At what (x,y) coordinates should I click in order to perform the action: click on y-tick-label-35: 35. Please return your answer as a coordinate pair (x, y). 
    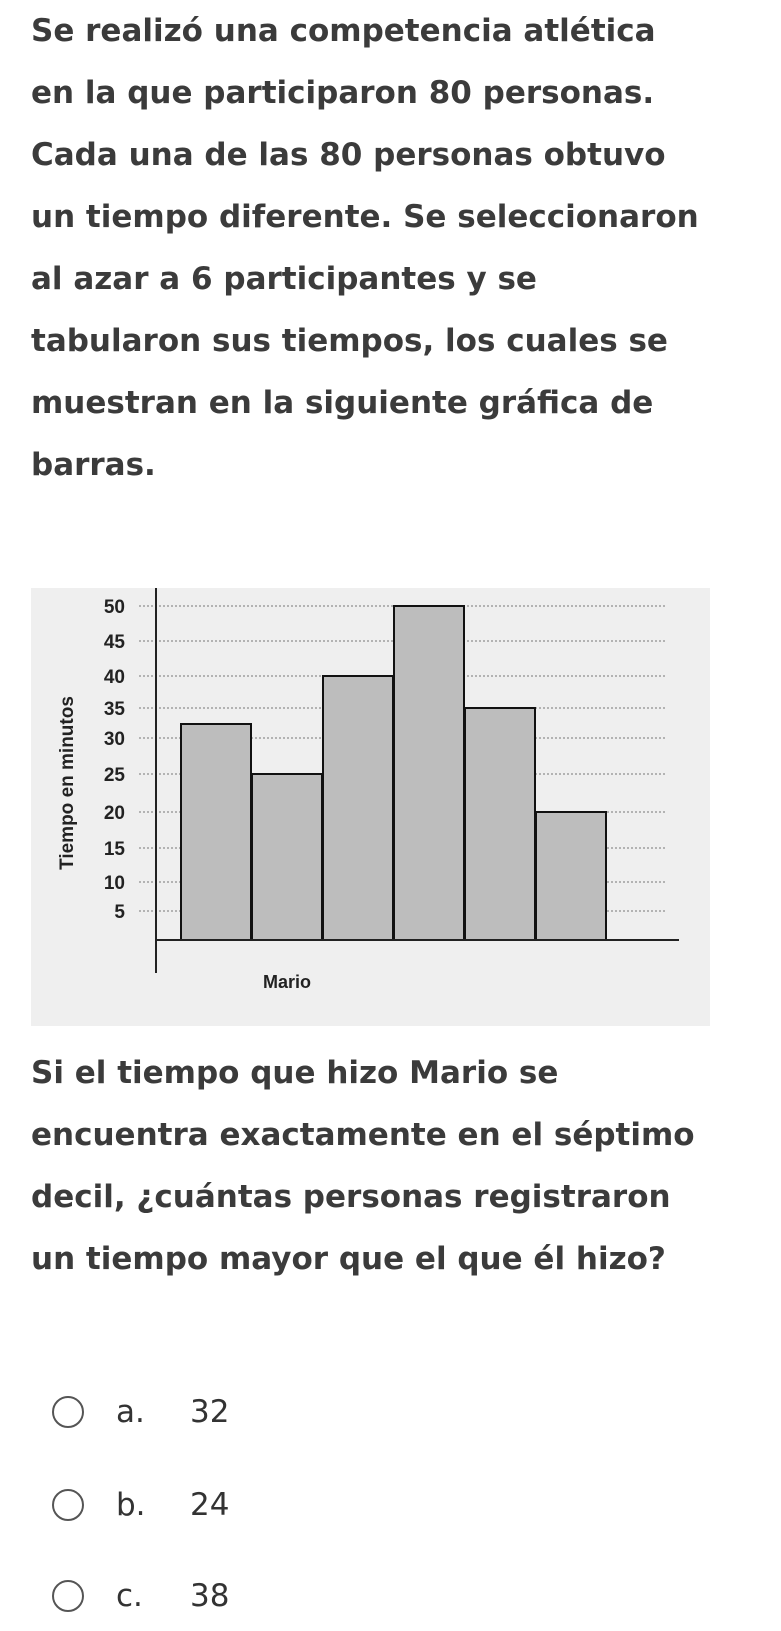
    Looking at the image, I should click on (115, 709).